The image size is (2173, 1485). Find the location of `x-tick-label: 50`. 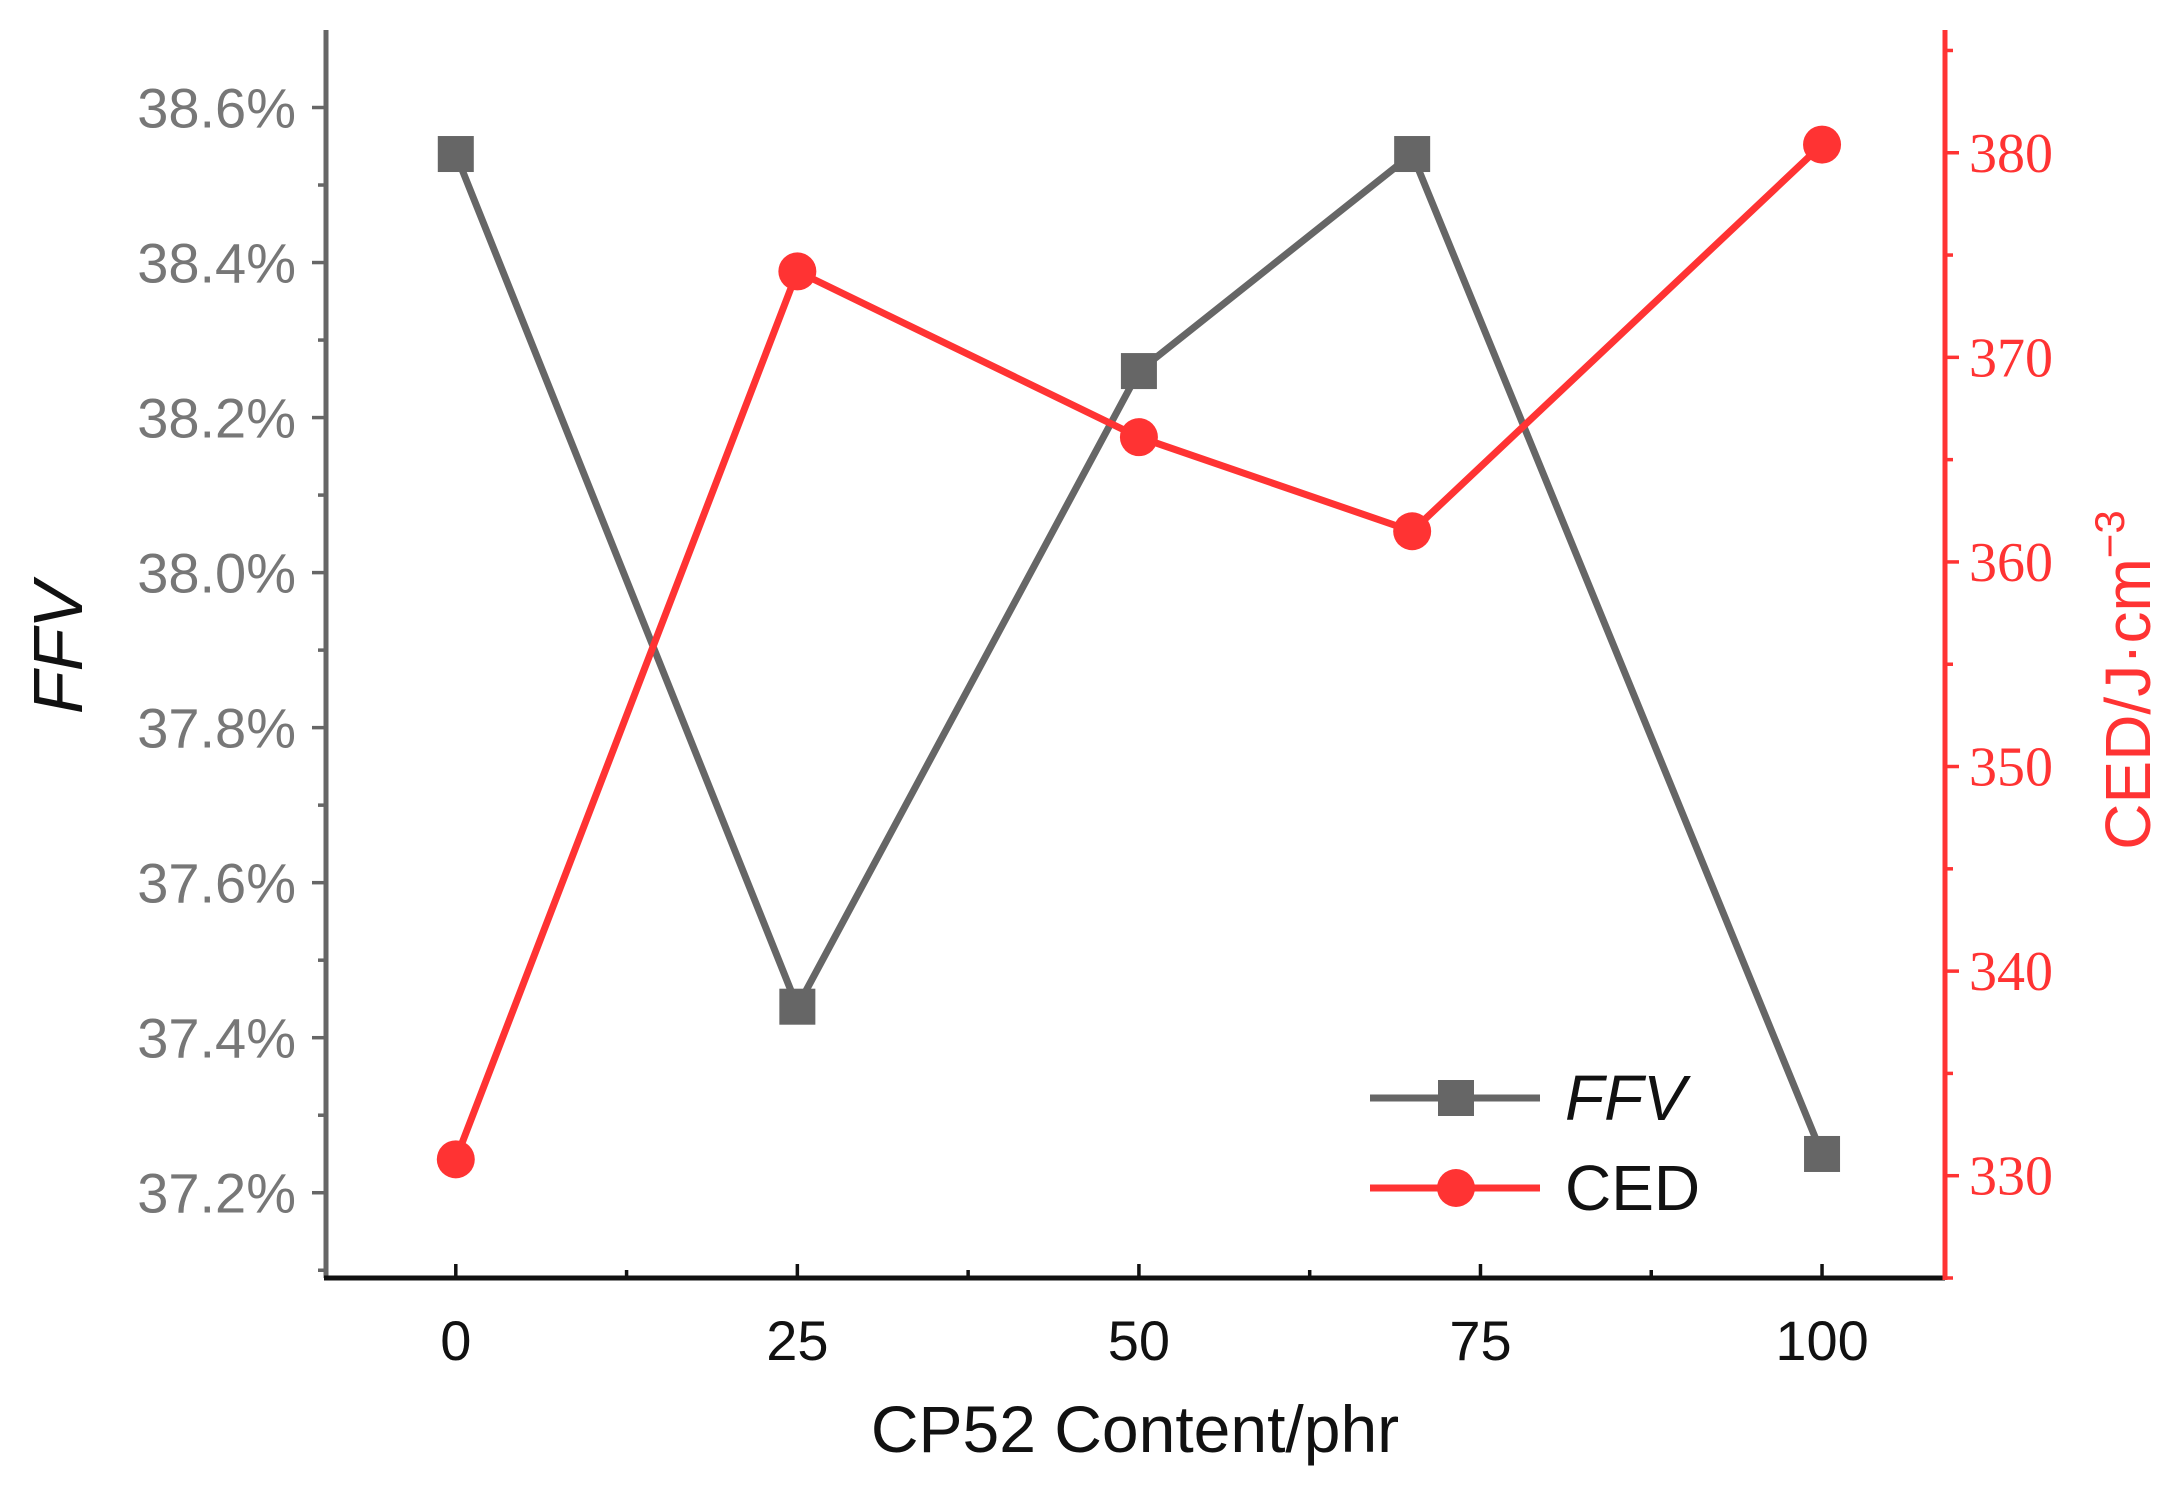

x-tick-label: 50 is located at coordinates (1139, 1340).